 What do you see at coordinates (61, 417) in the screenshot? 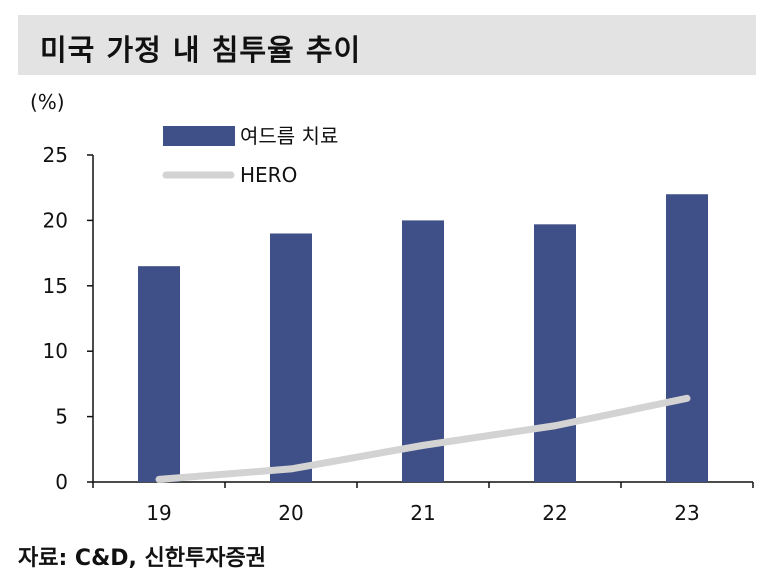
I see `y-tick-label: 5` at bounding box center [61, 417].